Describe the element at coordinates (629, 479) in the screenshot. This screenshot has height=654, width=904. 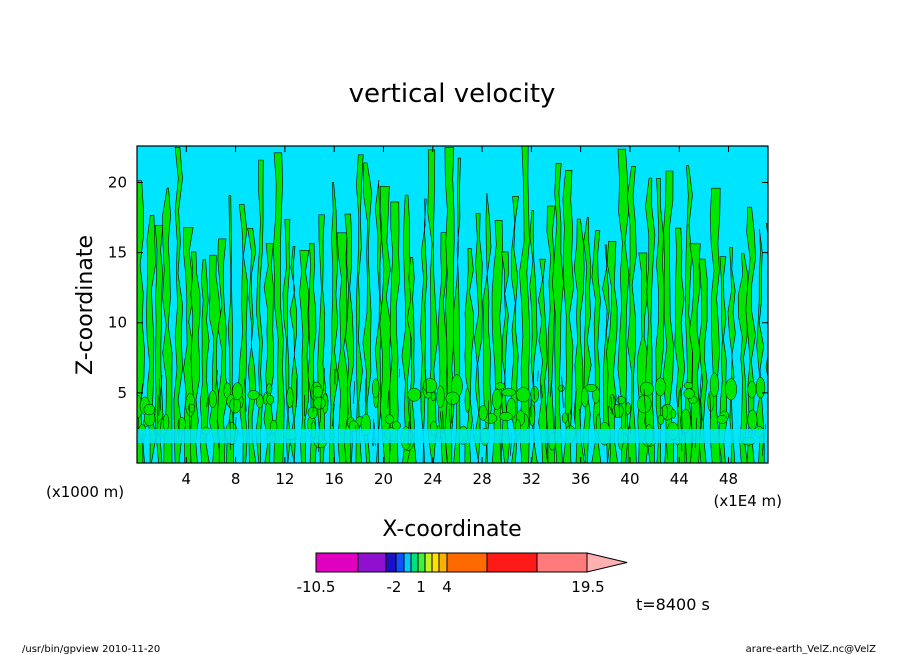
I see `x-tick-label: 40` at that location.